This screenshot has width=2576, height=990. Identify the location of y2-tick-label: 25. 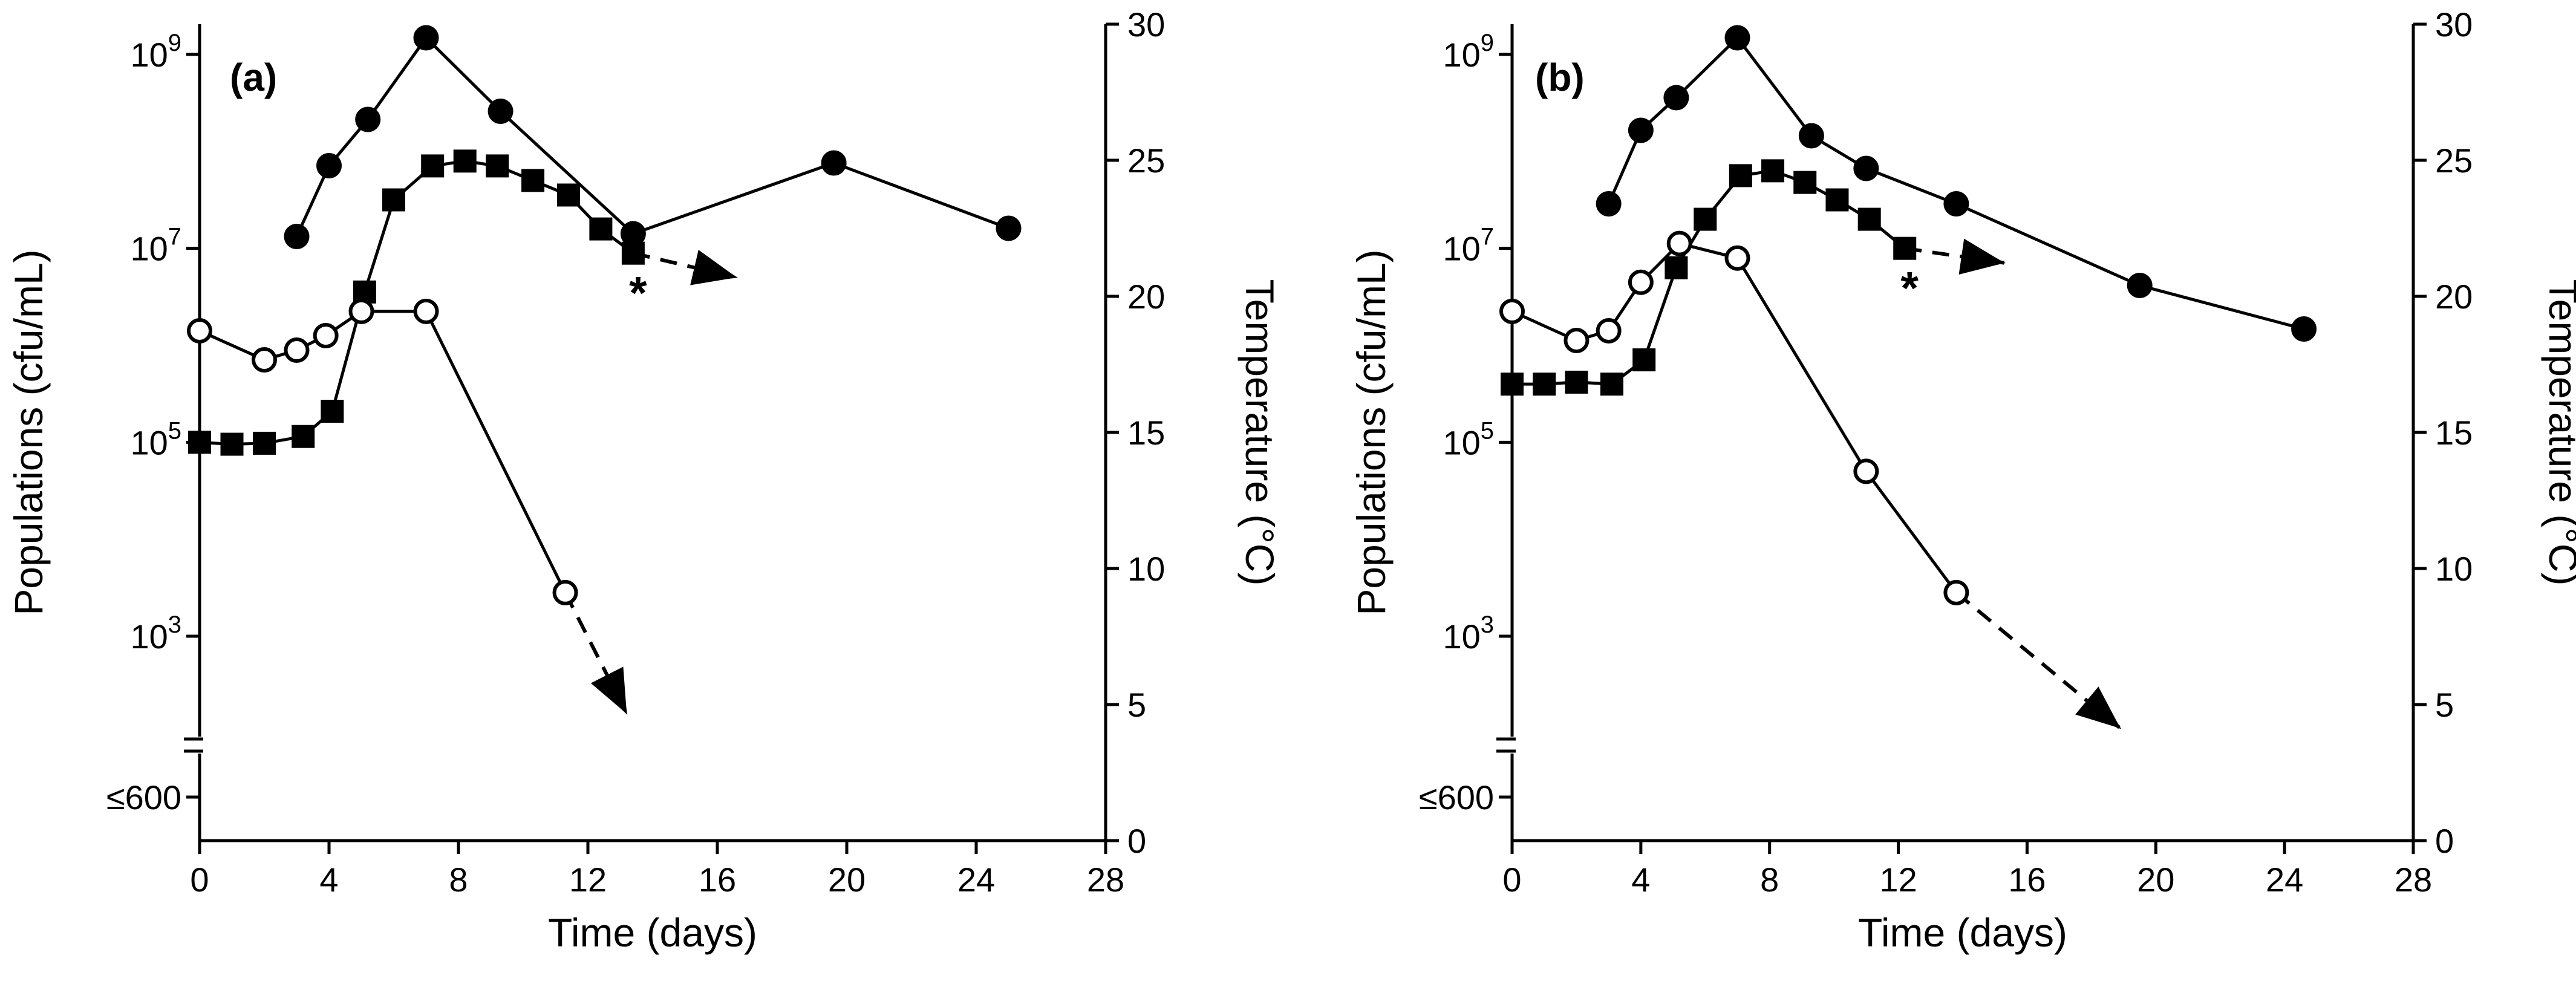
(2454, 161).